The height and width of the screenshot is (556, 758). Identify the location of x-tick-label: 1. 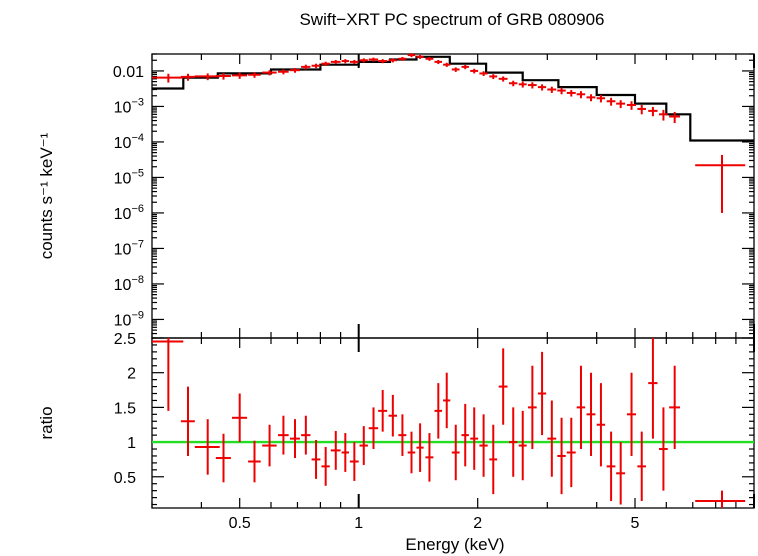
(358, 523).